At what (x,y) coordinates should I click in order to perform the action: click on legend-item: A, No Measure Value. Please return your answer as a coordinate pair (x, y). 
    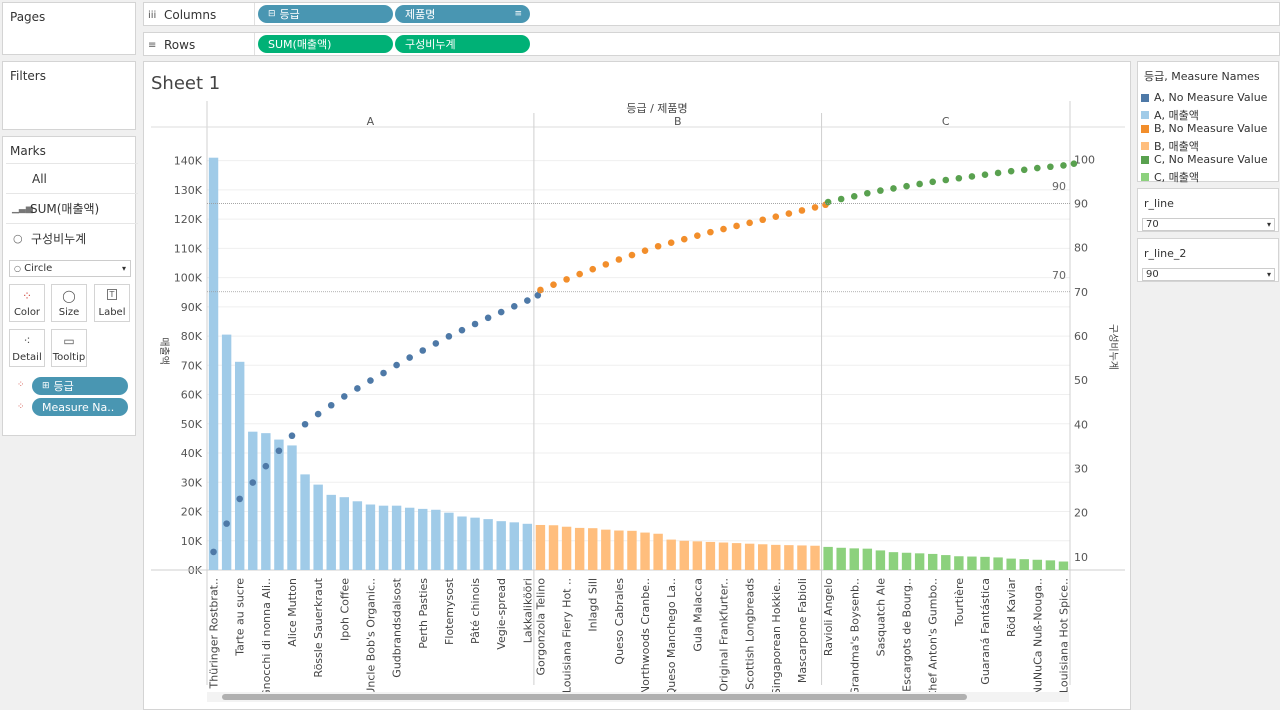
    Looking at the image, I should click on (1204, 97).